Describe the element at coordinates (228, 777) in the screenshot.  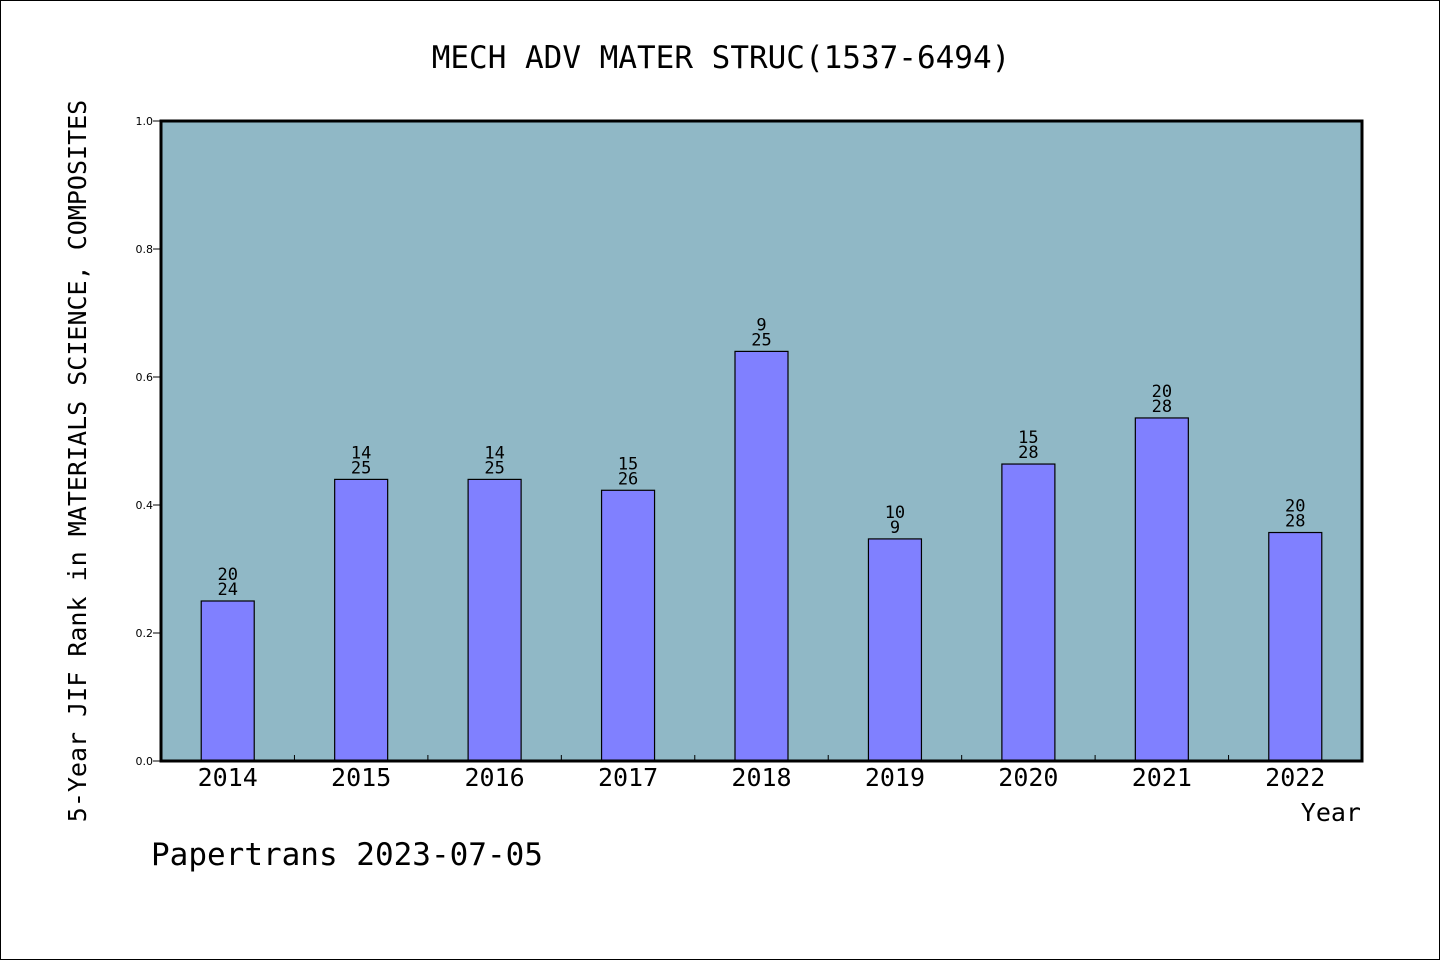
I see `x-tick-label: 2014` at that location.